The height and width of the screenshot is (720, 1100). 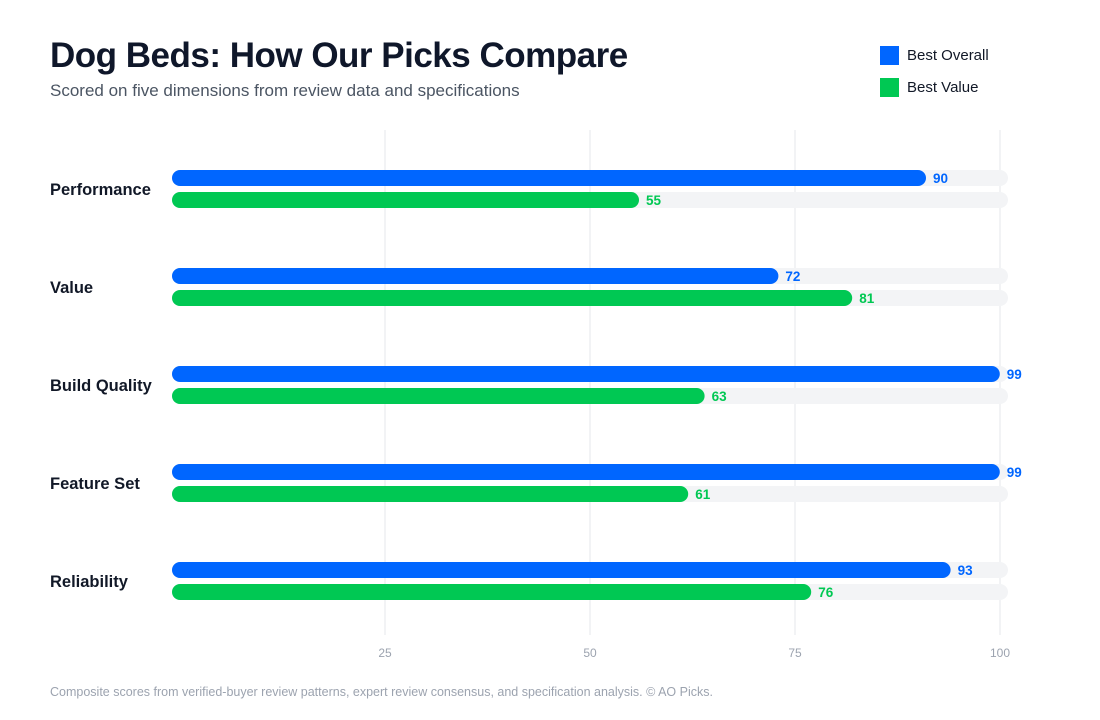 I want to click on x-tick-label-100: 100, so click(x=1000, y=653).